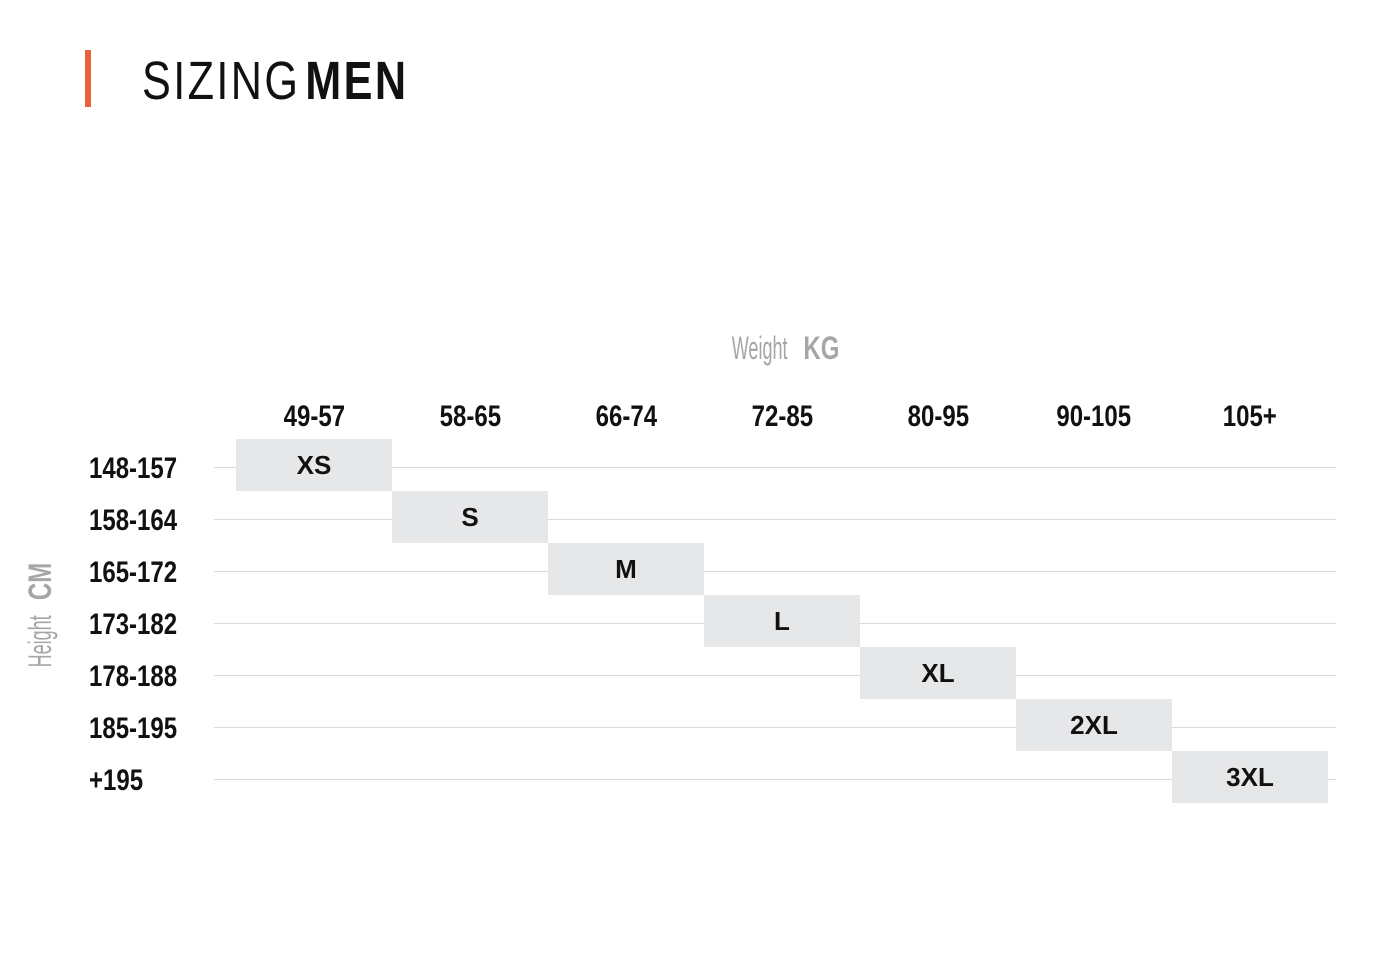 The width and height of the screenshot is (1388, 960). I want to click on size-cell-2xl: 2XL, so click(1094, 725).